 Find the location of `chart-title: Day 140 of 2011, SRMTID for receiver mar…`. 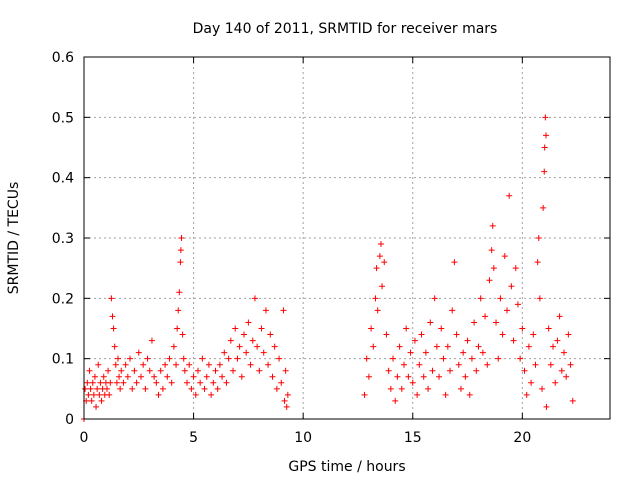

chart-title: Day 140 of 2011, SRMTID for receiver mar… is located at coordinates (345, 29).